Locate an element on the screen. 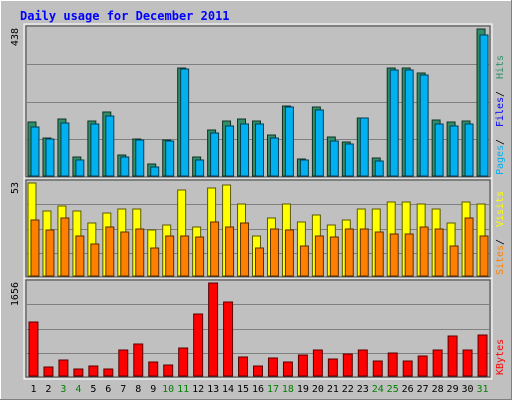 The image size is (512, 400). day-label-15: 15 is located at coordinates (243, 389).